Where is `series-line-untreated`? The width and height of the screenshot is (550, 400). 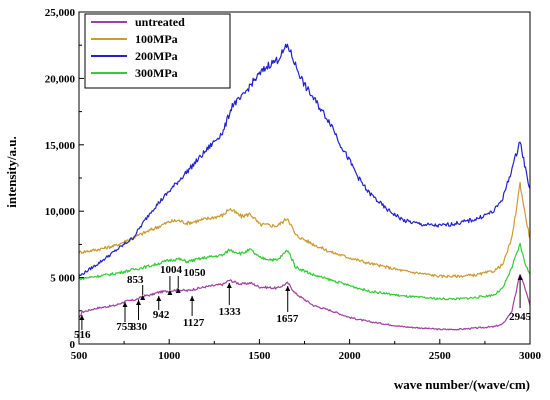 series-line-untreated is located at coordinates (304, 302).